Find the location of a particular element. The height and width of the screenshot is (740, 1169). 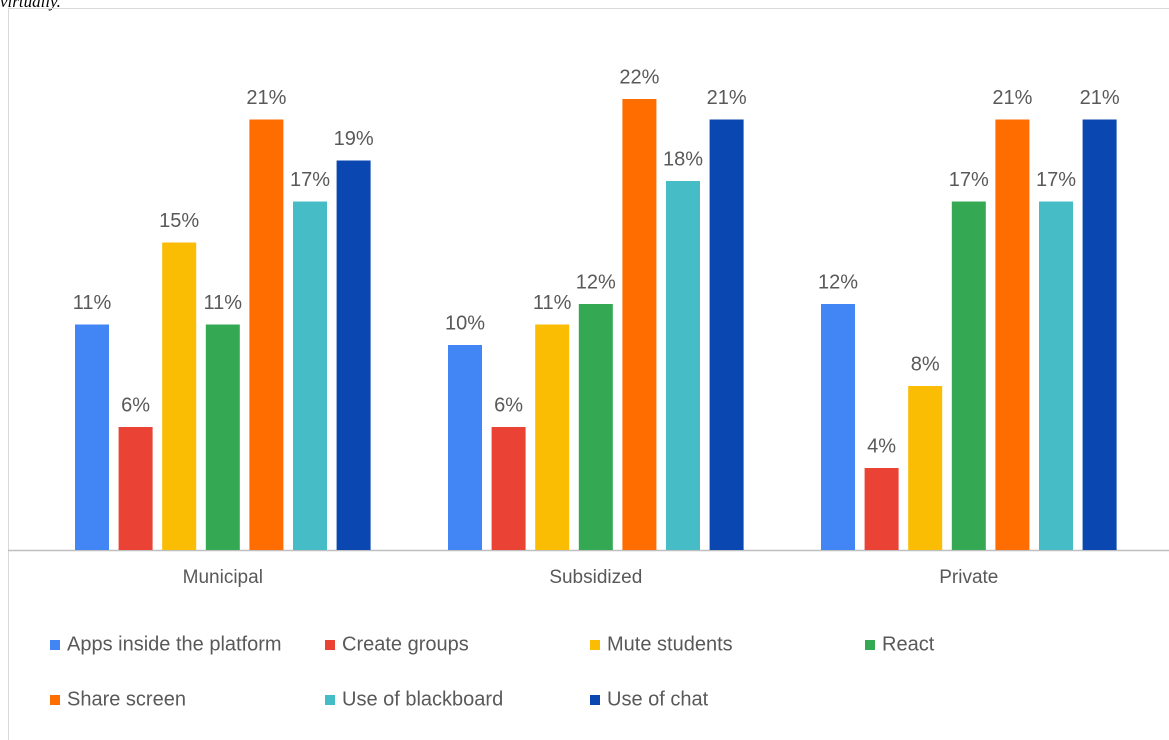

value-label: 22% is located at coordinates (639, 77).